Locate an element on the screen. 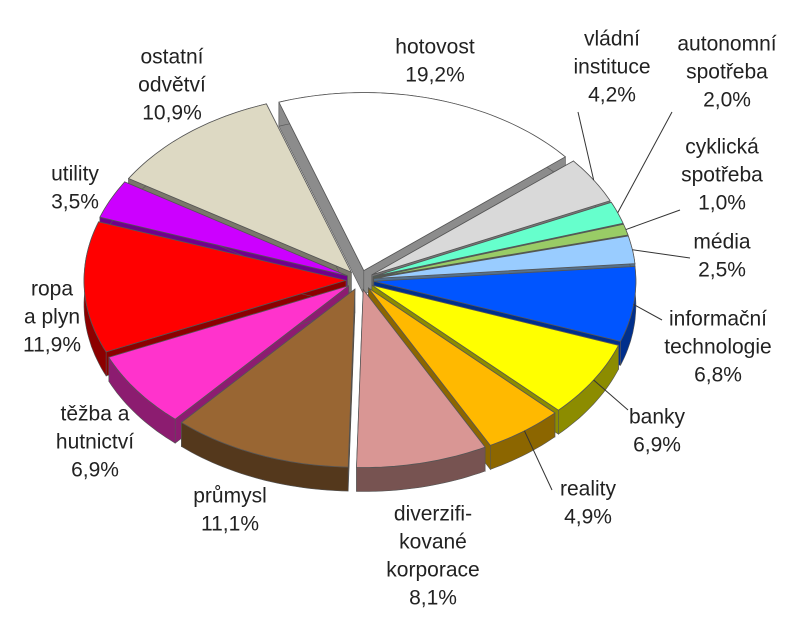 The height and width of the screenshot is (628, 796). value-label: 4,9% is located at coordinates (588, 517).